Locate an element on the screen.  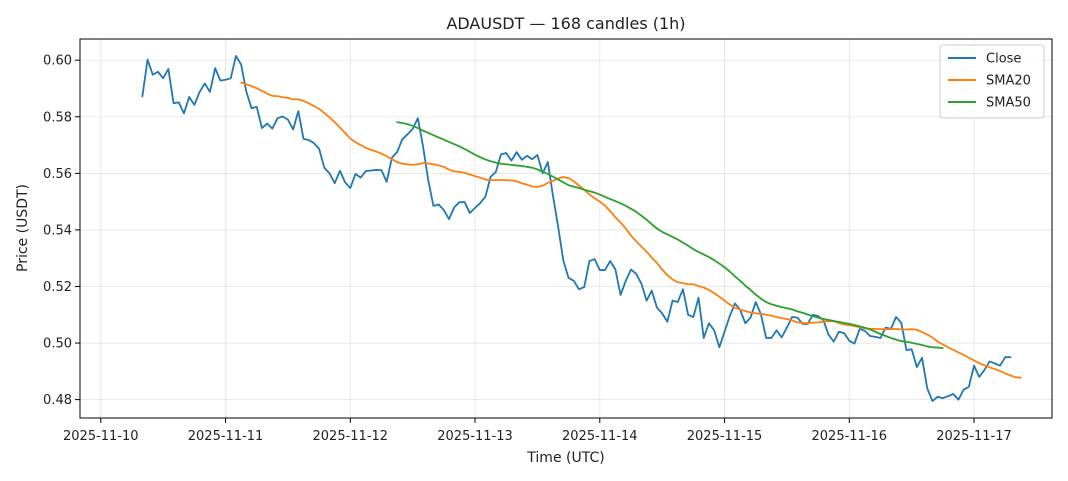
x-tick-label: 2025-11-16 is located at coordinates (850, 436).